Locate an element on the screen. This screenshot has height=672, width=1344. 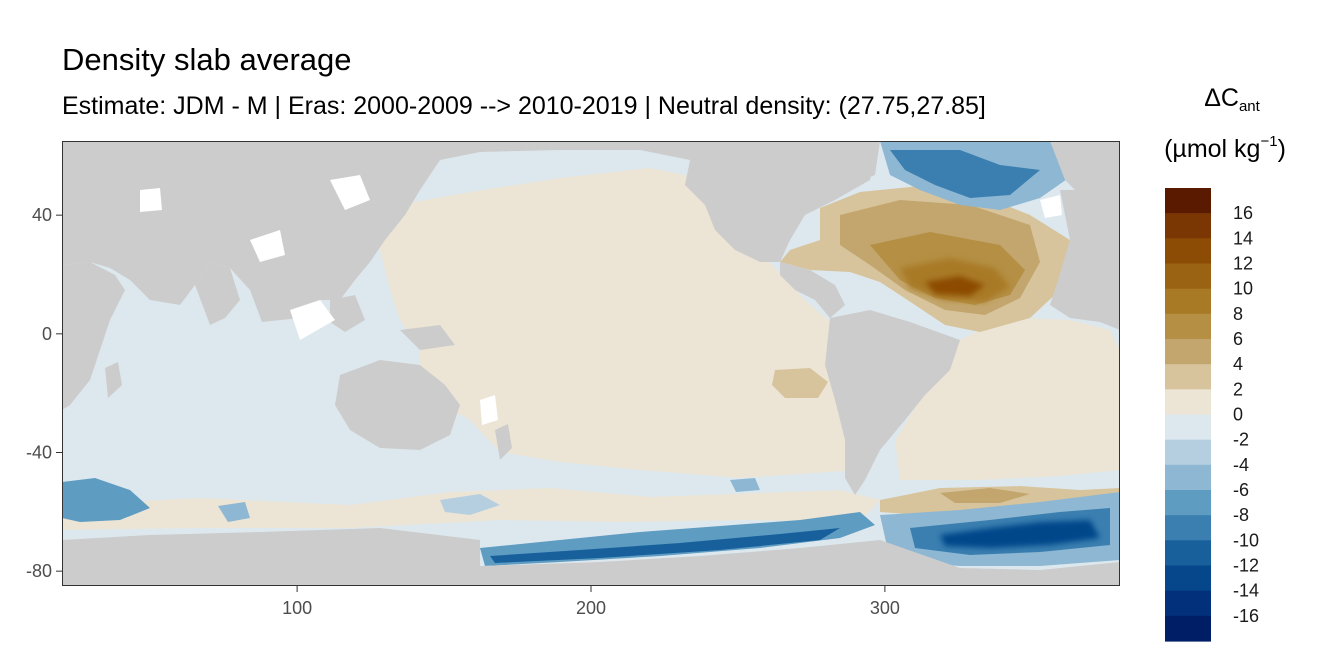
legend-tick-label: -2 is located at coordinates (1241, 440).